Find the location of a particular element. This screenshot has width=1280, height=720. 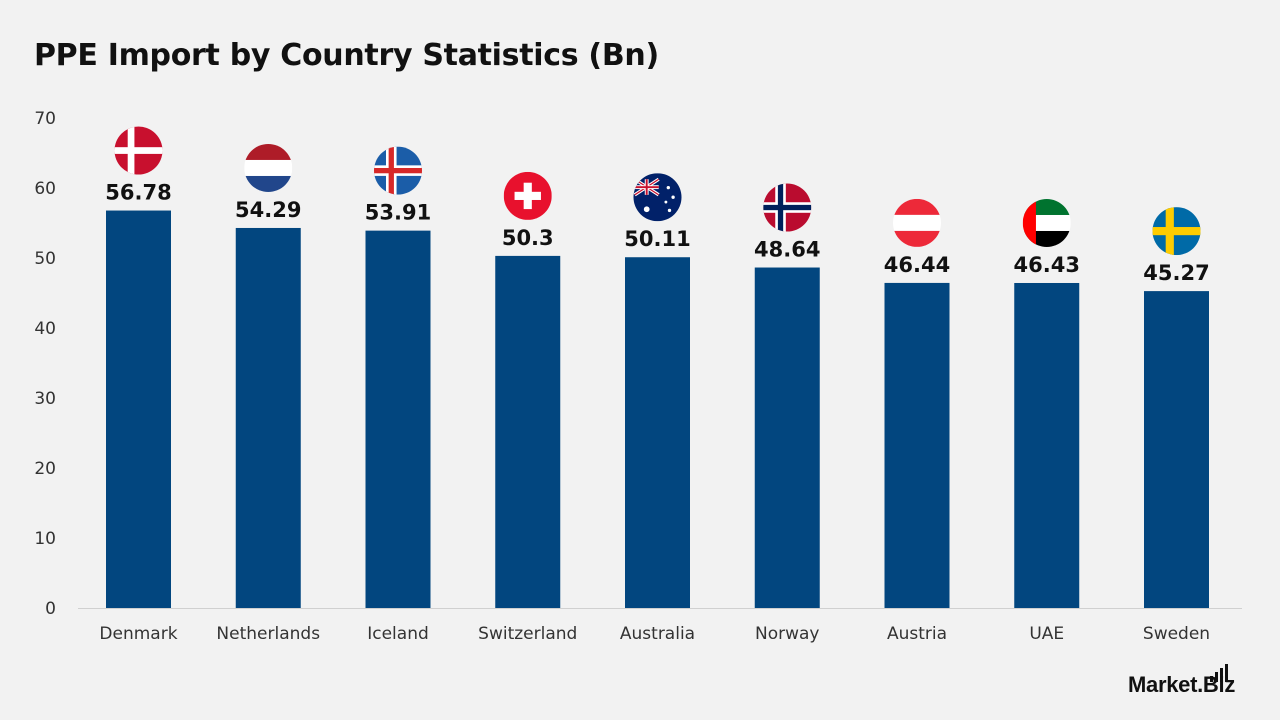

x-tick-label: Norway is located at coordinates (787, 634).